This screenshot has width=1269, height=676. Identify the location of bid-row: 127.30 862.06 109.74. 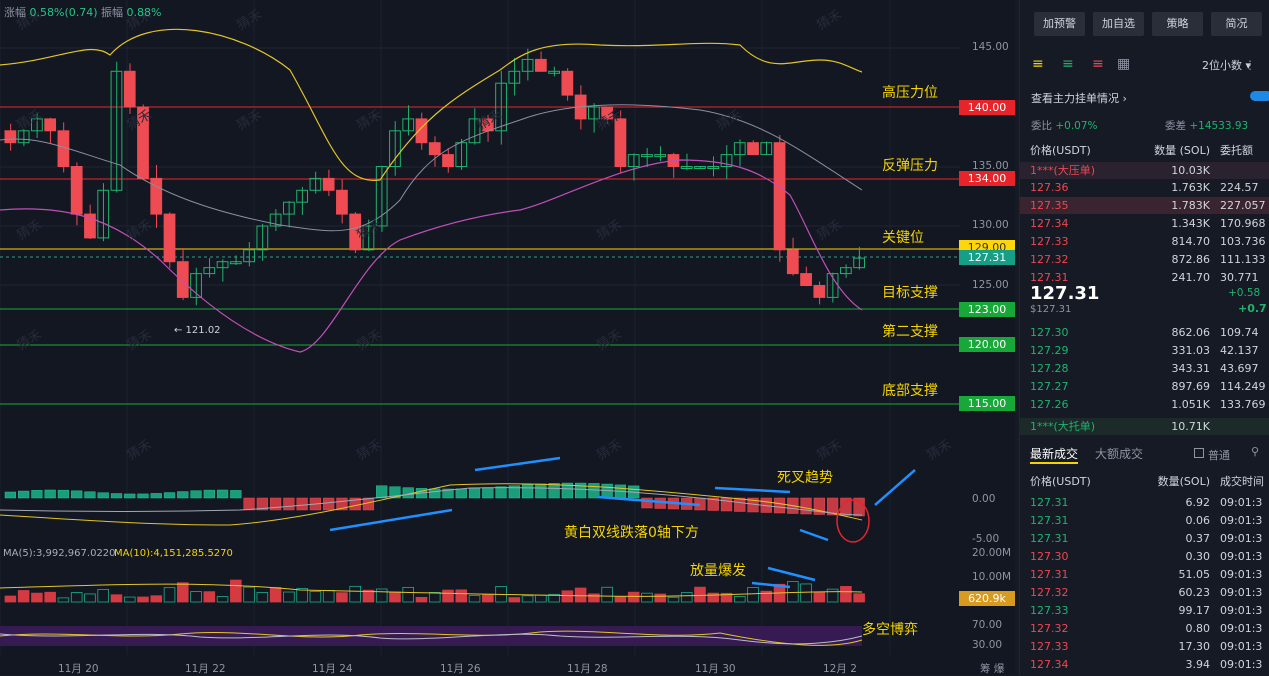
(1144, 332).